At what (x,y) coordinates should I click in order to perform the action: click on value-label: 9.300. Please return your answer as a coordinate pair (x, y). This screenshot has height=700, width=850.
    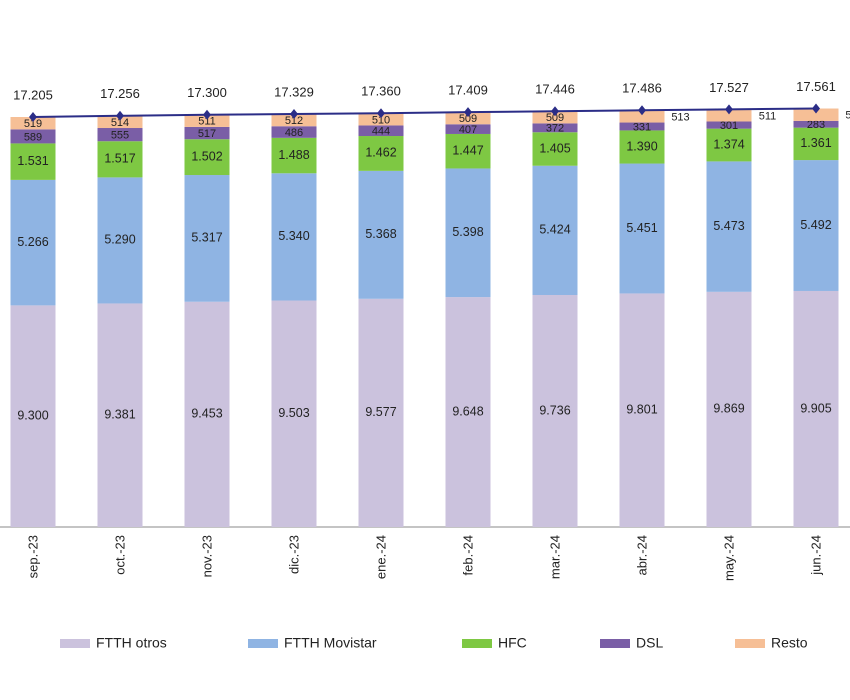
    Looking at the image, I should click on (32, 415).